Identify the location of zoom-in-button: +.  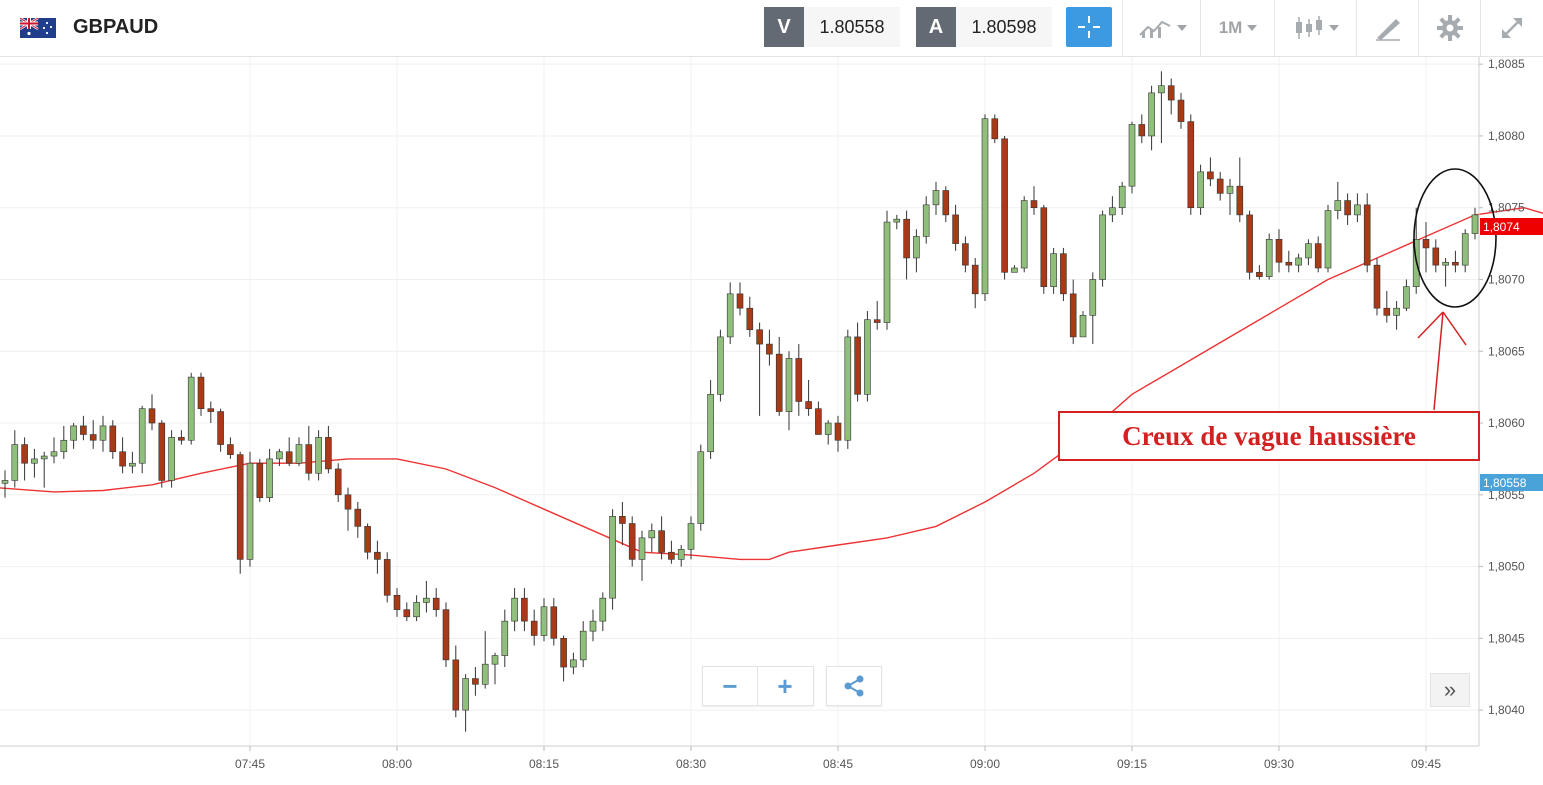
(785, 685).